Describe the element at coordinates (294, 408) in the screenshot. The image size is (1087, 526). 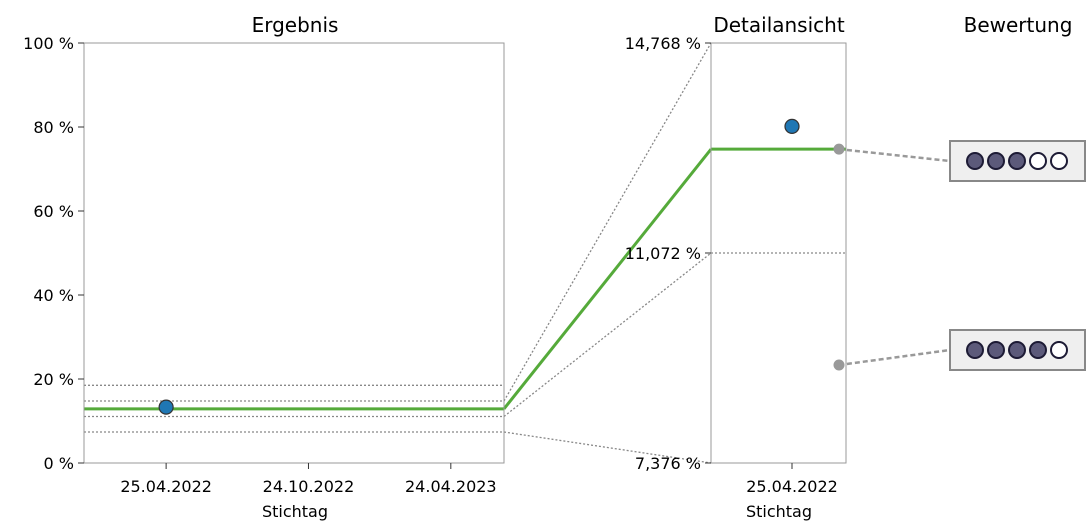
I see `main-reference-lines` at that location.